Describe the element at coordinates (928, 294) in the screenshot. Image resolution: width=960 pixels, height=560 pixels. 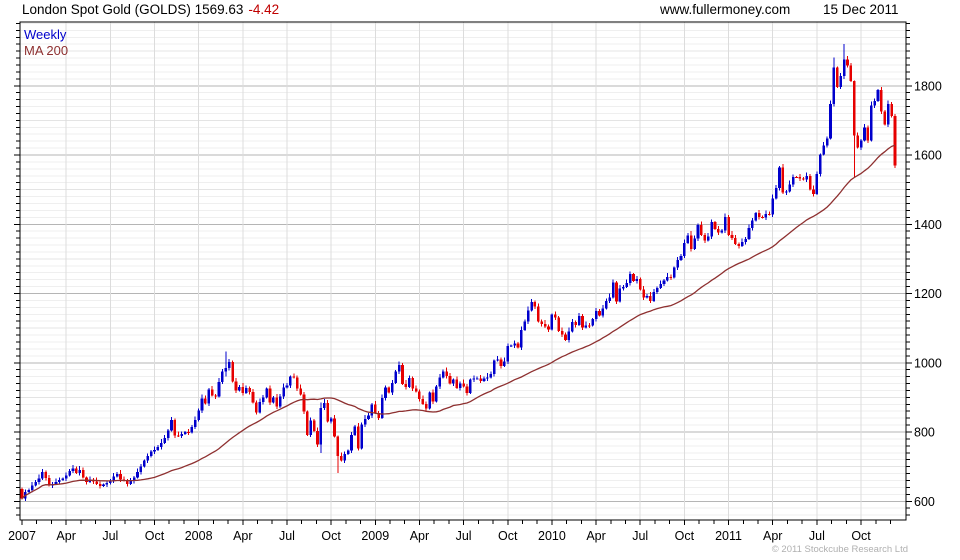
I see `svg-text: 1200` at that location.